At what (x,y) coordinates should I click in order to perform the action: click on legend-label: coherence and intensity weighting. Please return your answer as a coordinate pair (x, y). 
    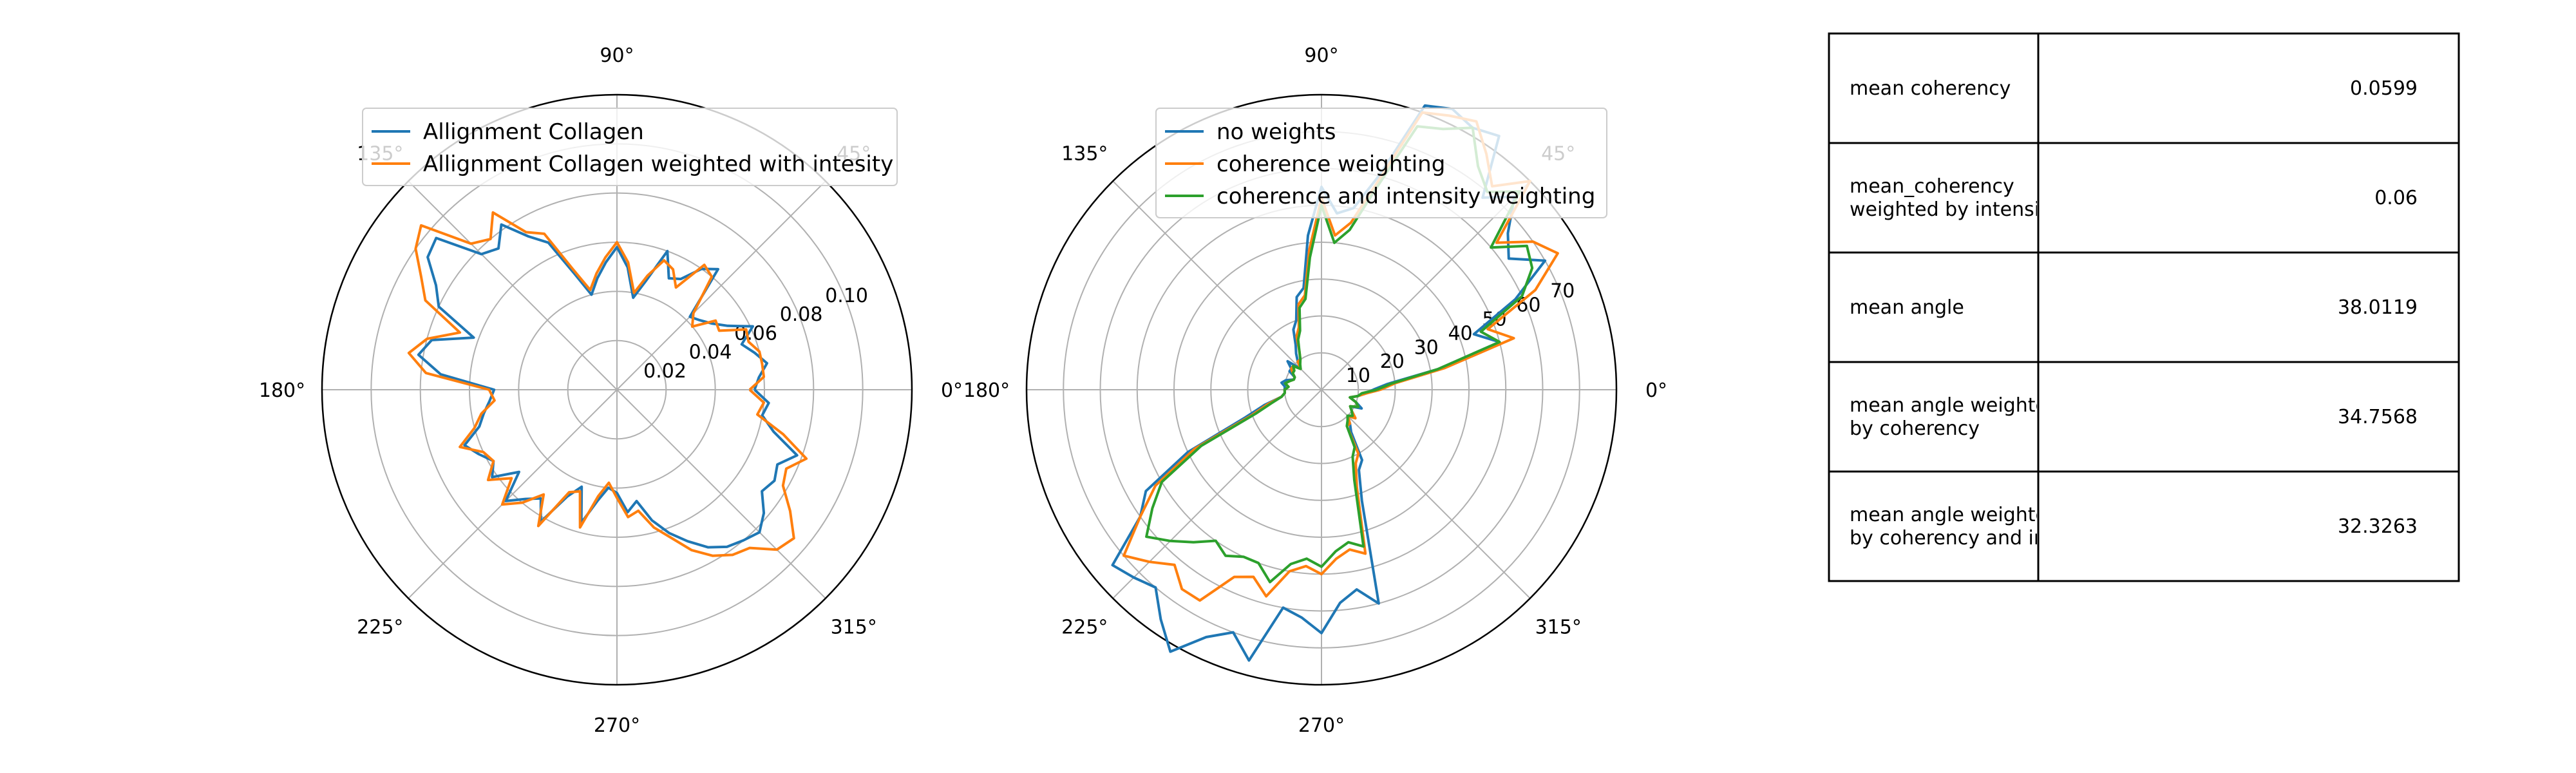
    Looking at the image, I should click on (1406, 196).